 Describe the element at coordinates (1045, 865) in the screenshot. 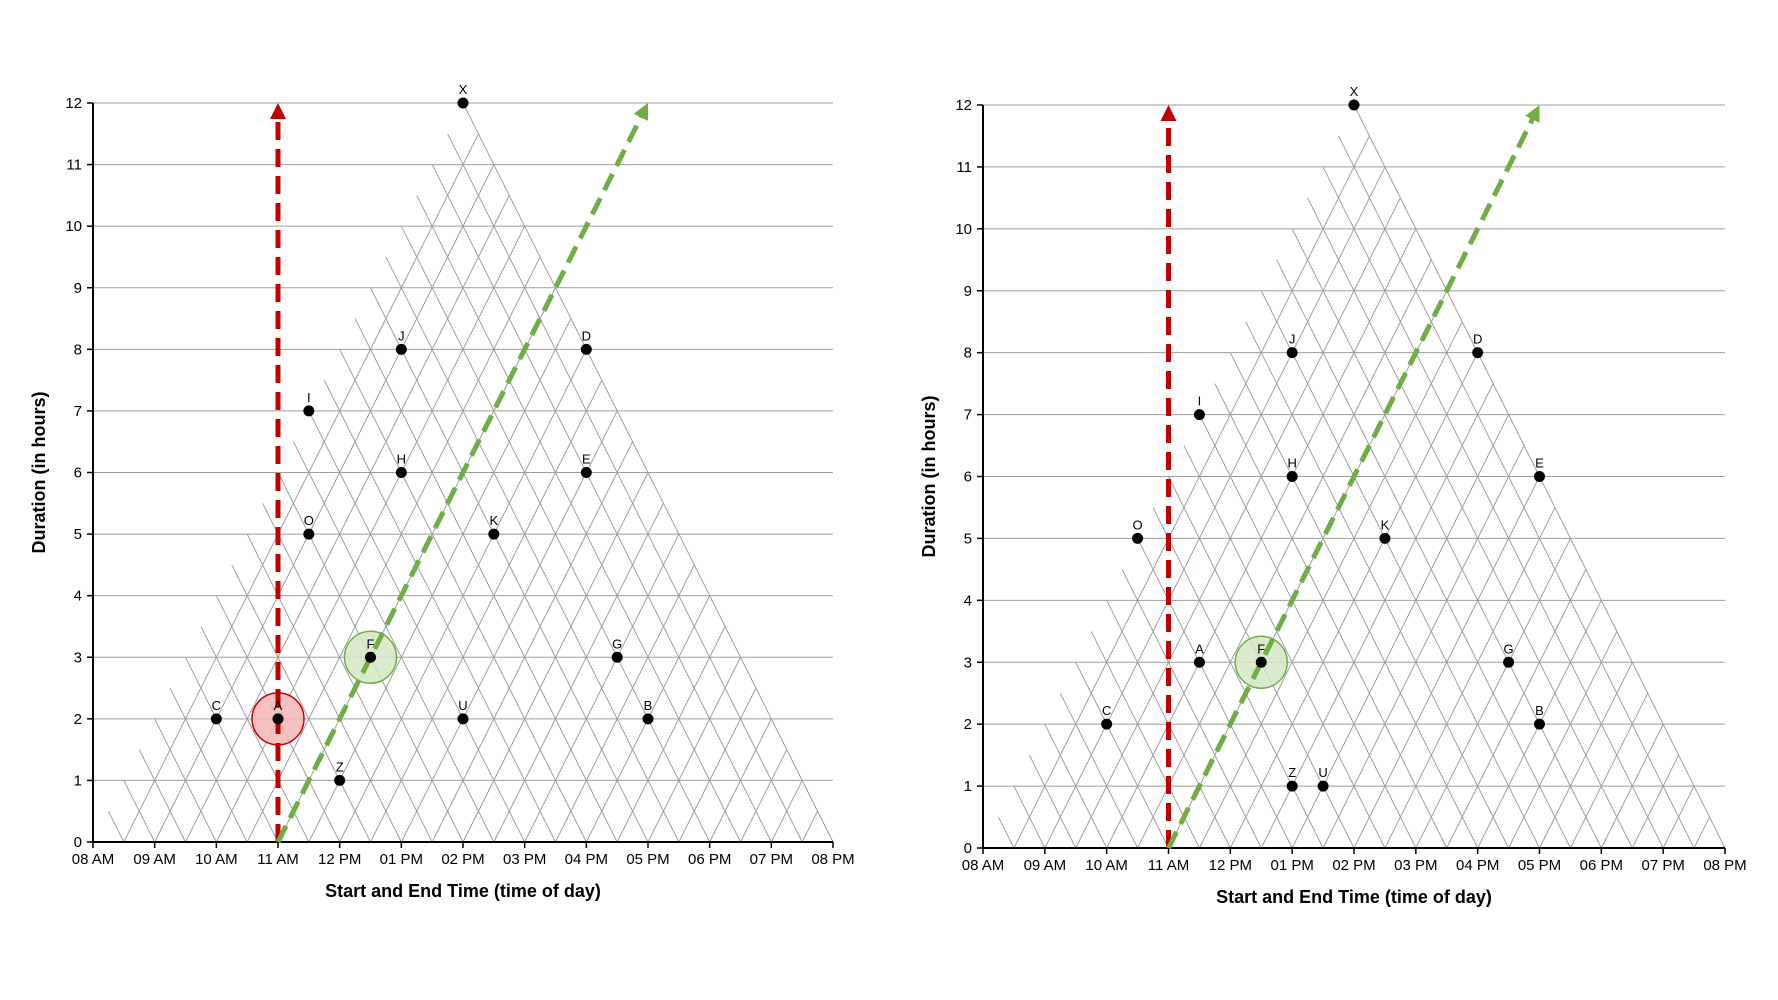

I see `x-tick-label: 09 AM` at that location.